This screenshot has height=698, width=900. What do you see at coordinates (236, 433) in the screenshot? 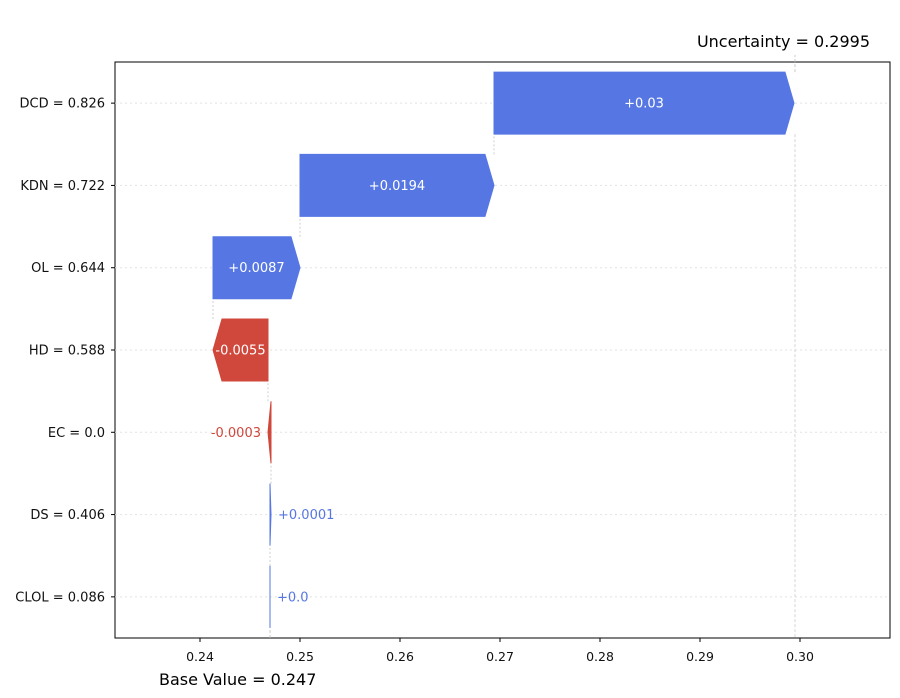
I see `data-label: -0.0003` at bounding box center [236, 433].